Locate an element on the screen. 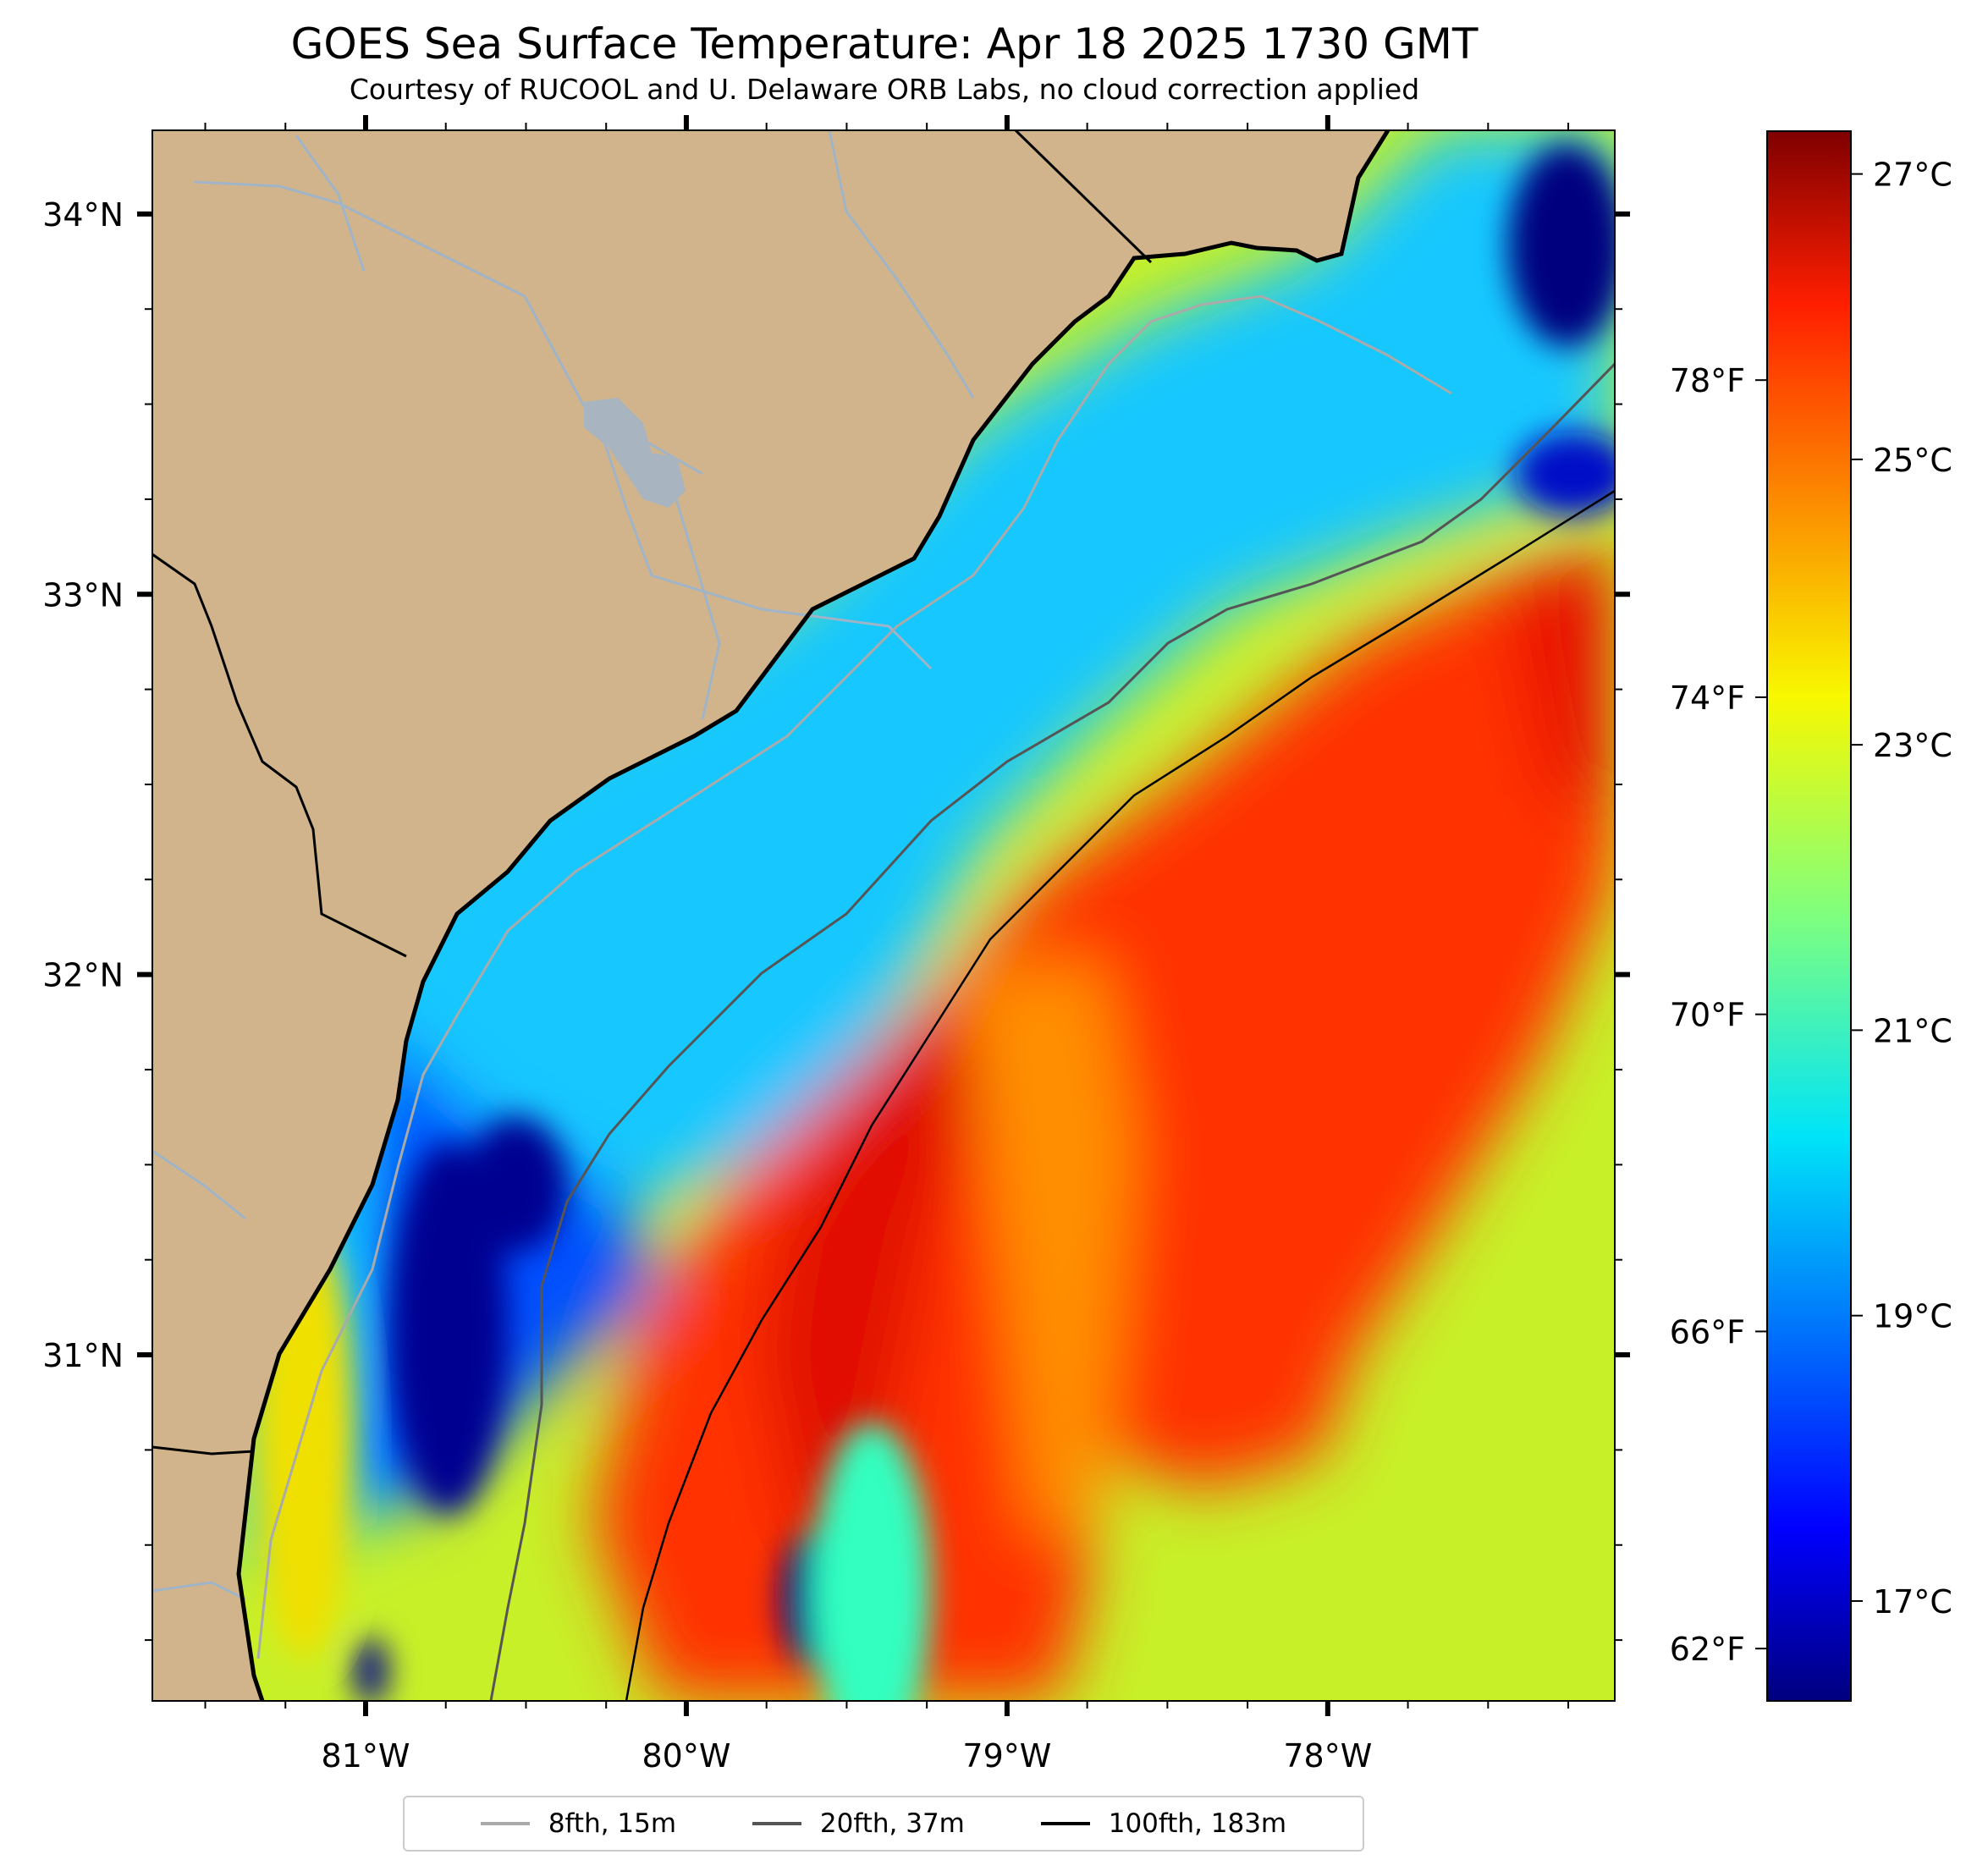 The width and height of the screenshot is (1988, 1871). fahrenheit-label: 74°F is located at coordinates (1707, 699).